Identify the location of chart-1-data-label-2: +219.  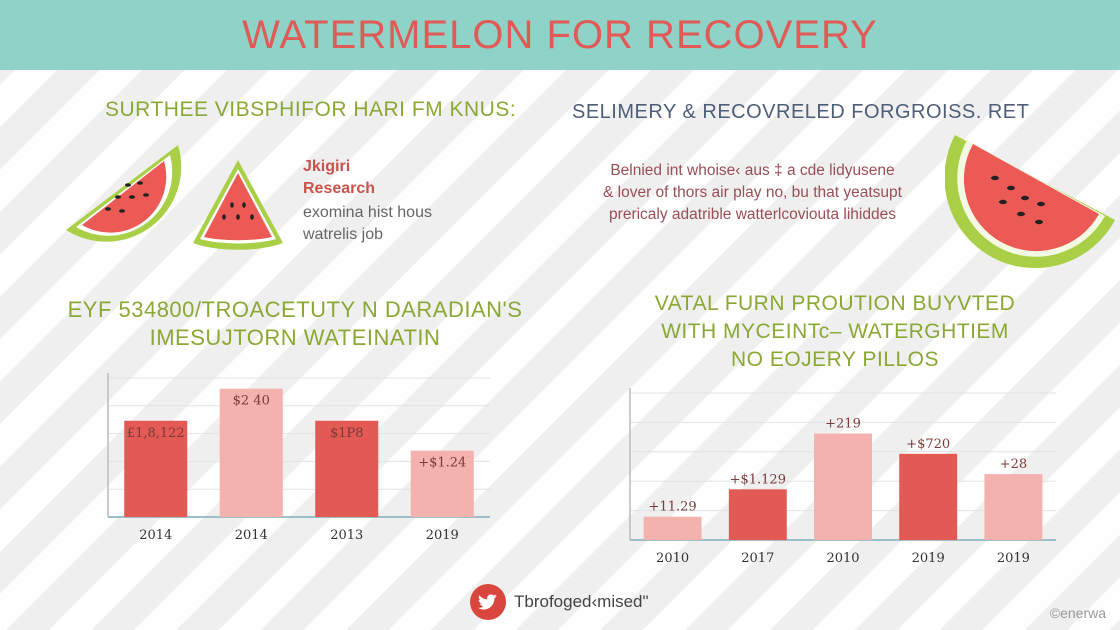
(843, 424).